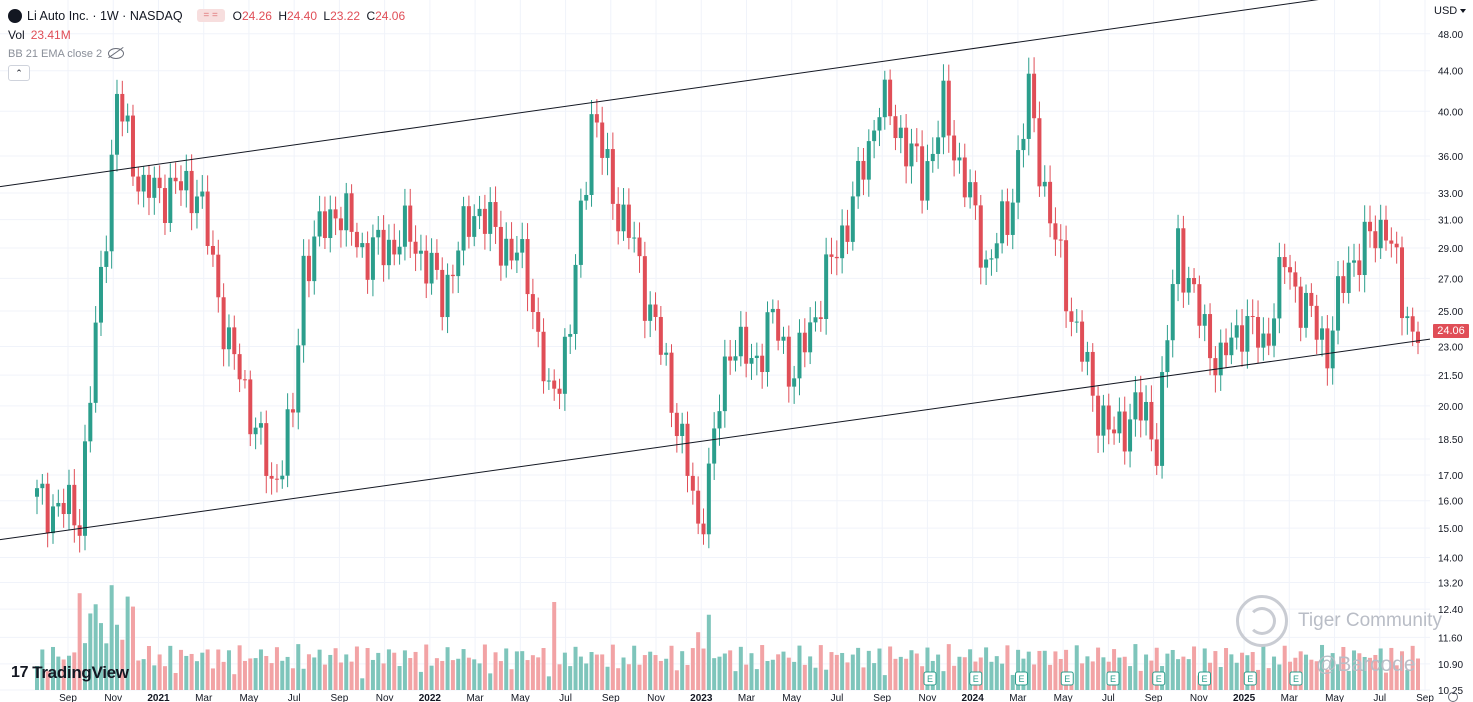 The height and width of the screenshot is (702, 1473). What do you see at coordinates (1450, 376) in the screenshot?
I see `y-tick-label: 21.50` at bounding box center [1450, 376].